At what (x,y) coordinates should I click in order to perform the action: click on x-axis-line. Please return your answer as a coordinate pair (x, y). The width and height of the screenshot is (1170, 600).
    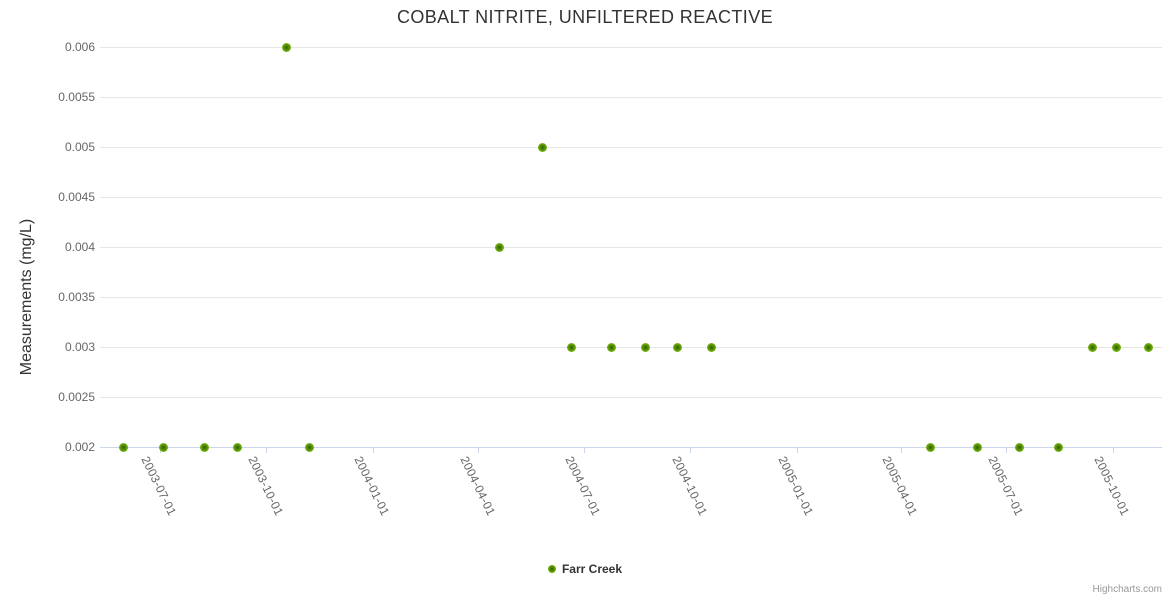
    Looking at the image, I should click on (631, 447).